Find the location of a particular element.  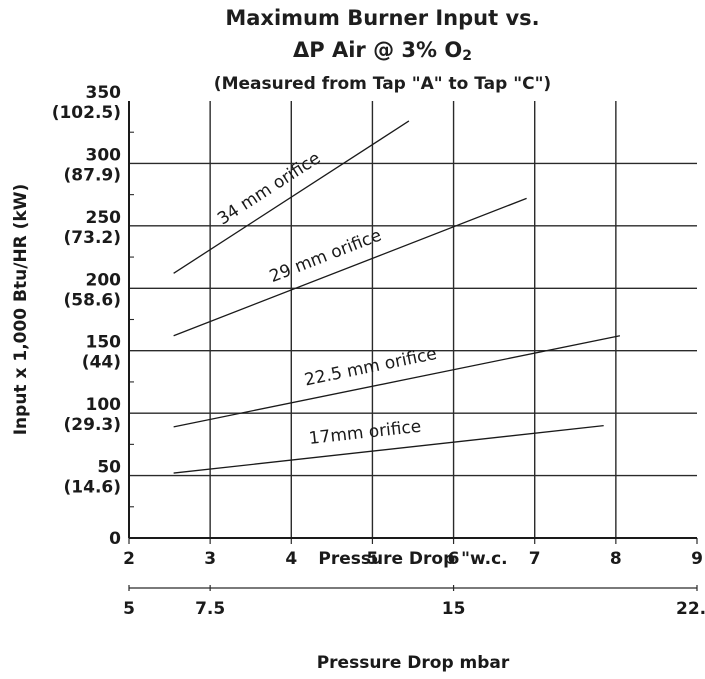

series-label: 34 mm orifice is located at coordinates (269, 188).